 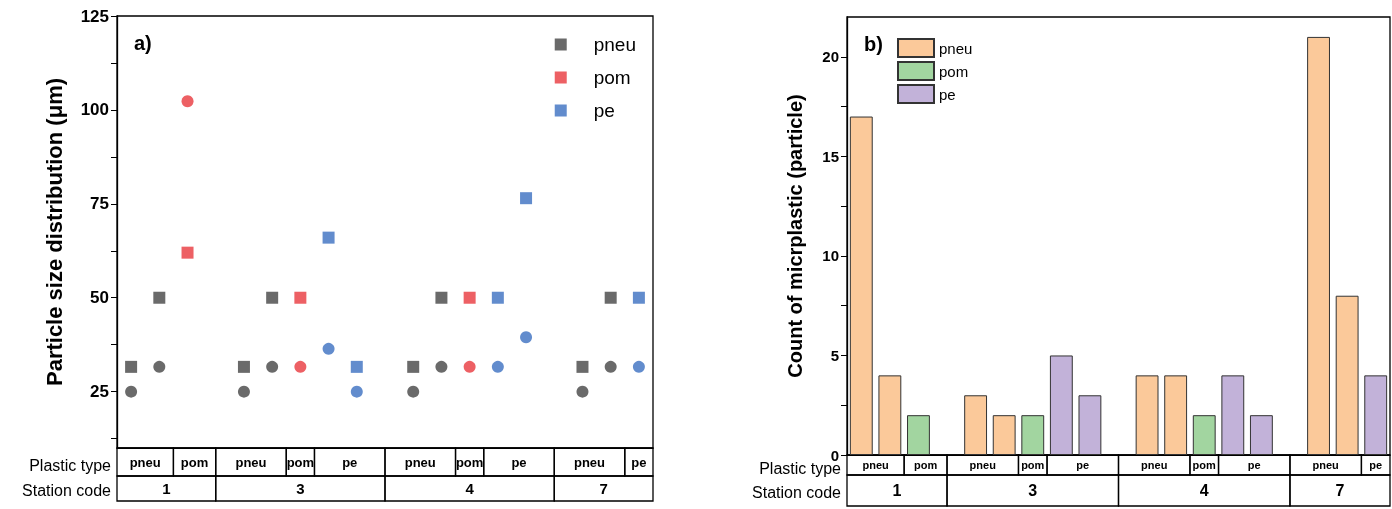 What do you see at coordinates (830, 156) in the screenshot?
I see `y-tick-label: 15` at bounding box center [830, 156].